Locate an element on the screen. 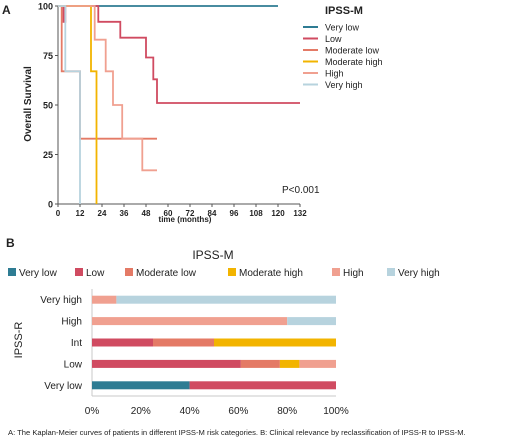 This screenshot has height=445, width=520. bar-legend-label-very-low: Very low is located at coordinates (38, 273).